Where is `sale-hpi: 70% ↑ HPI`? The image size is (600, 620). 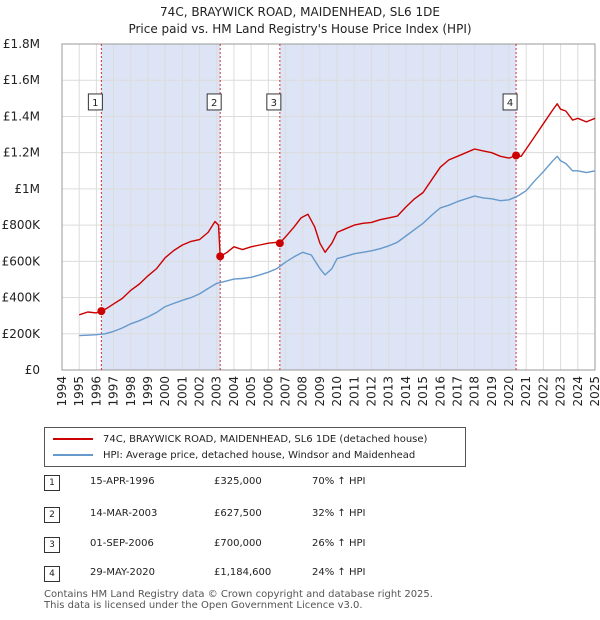 sale-hpi: 70% ↑ HPI is located at coordinates (339, 481).